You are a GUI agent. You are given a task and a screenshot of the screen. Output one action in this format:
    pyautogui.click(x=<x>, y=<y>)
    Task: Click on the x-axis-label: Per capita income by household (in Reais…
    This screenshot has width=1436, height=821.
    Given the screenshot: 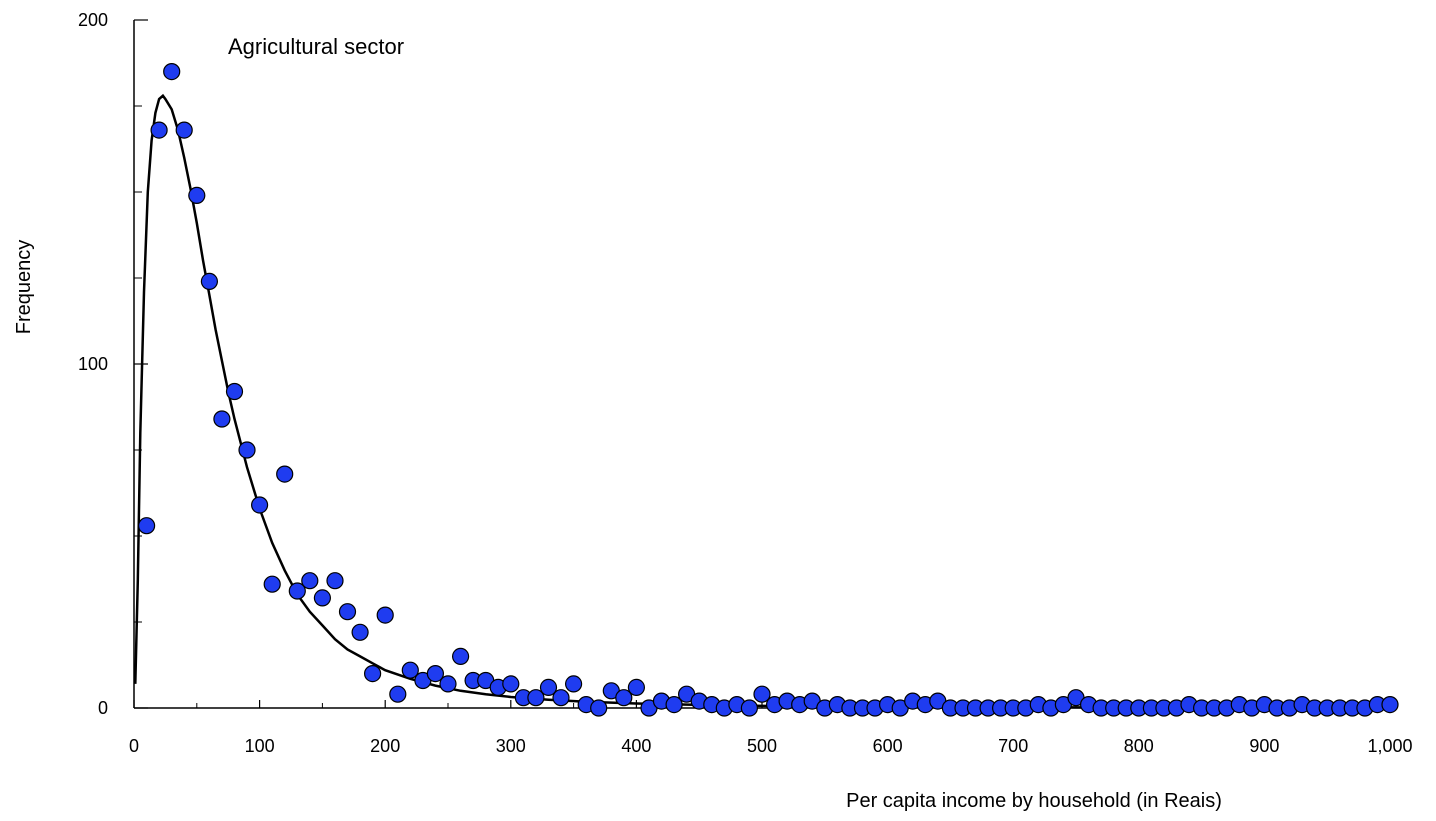 What is the action you would take?
    pyautogui.click(x=1034, y=801)
    